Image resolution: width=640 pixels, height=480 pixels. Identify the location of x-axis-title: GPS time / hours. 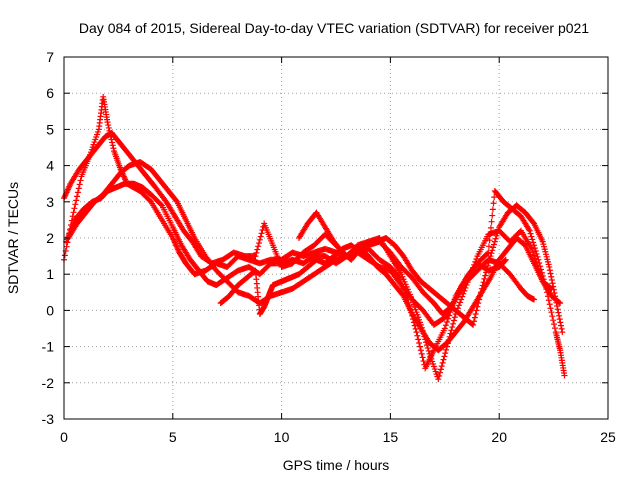
(336, 465).